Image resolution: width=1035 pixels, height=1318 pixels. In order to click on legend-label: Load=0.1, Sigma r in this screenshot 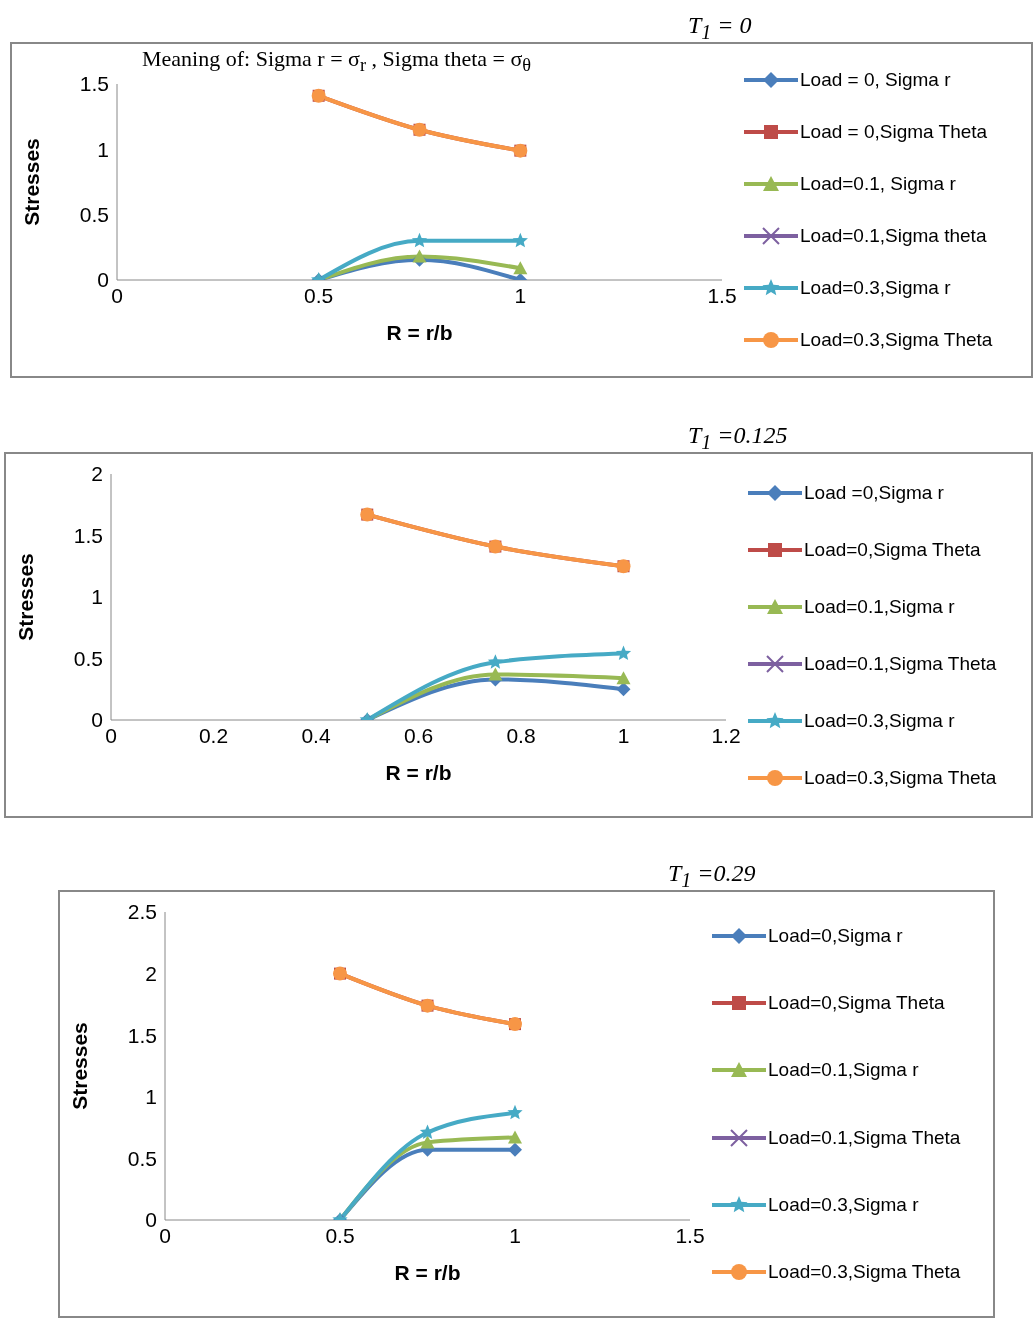, I will do `click(878, 184)`.